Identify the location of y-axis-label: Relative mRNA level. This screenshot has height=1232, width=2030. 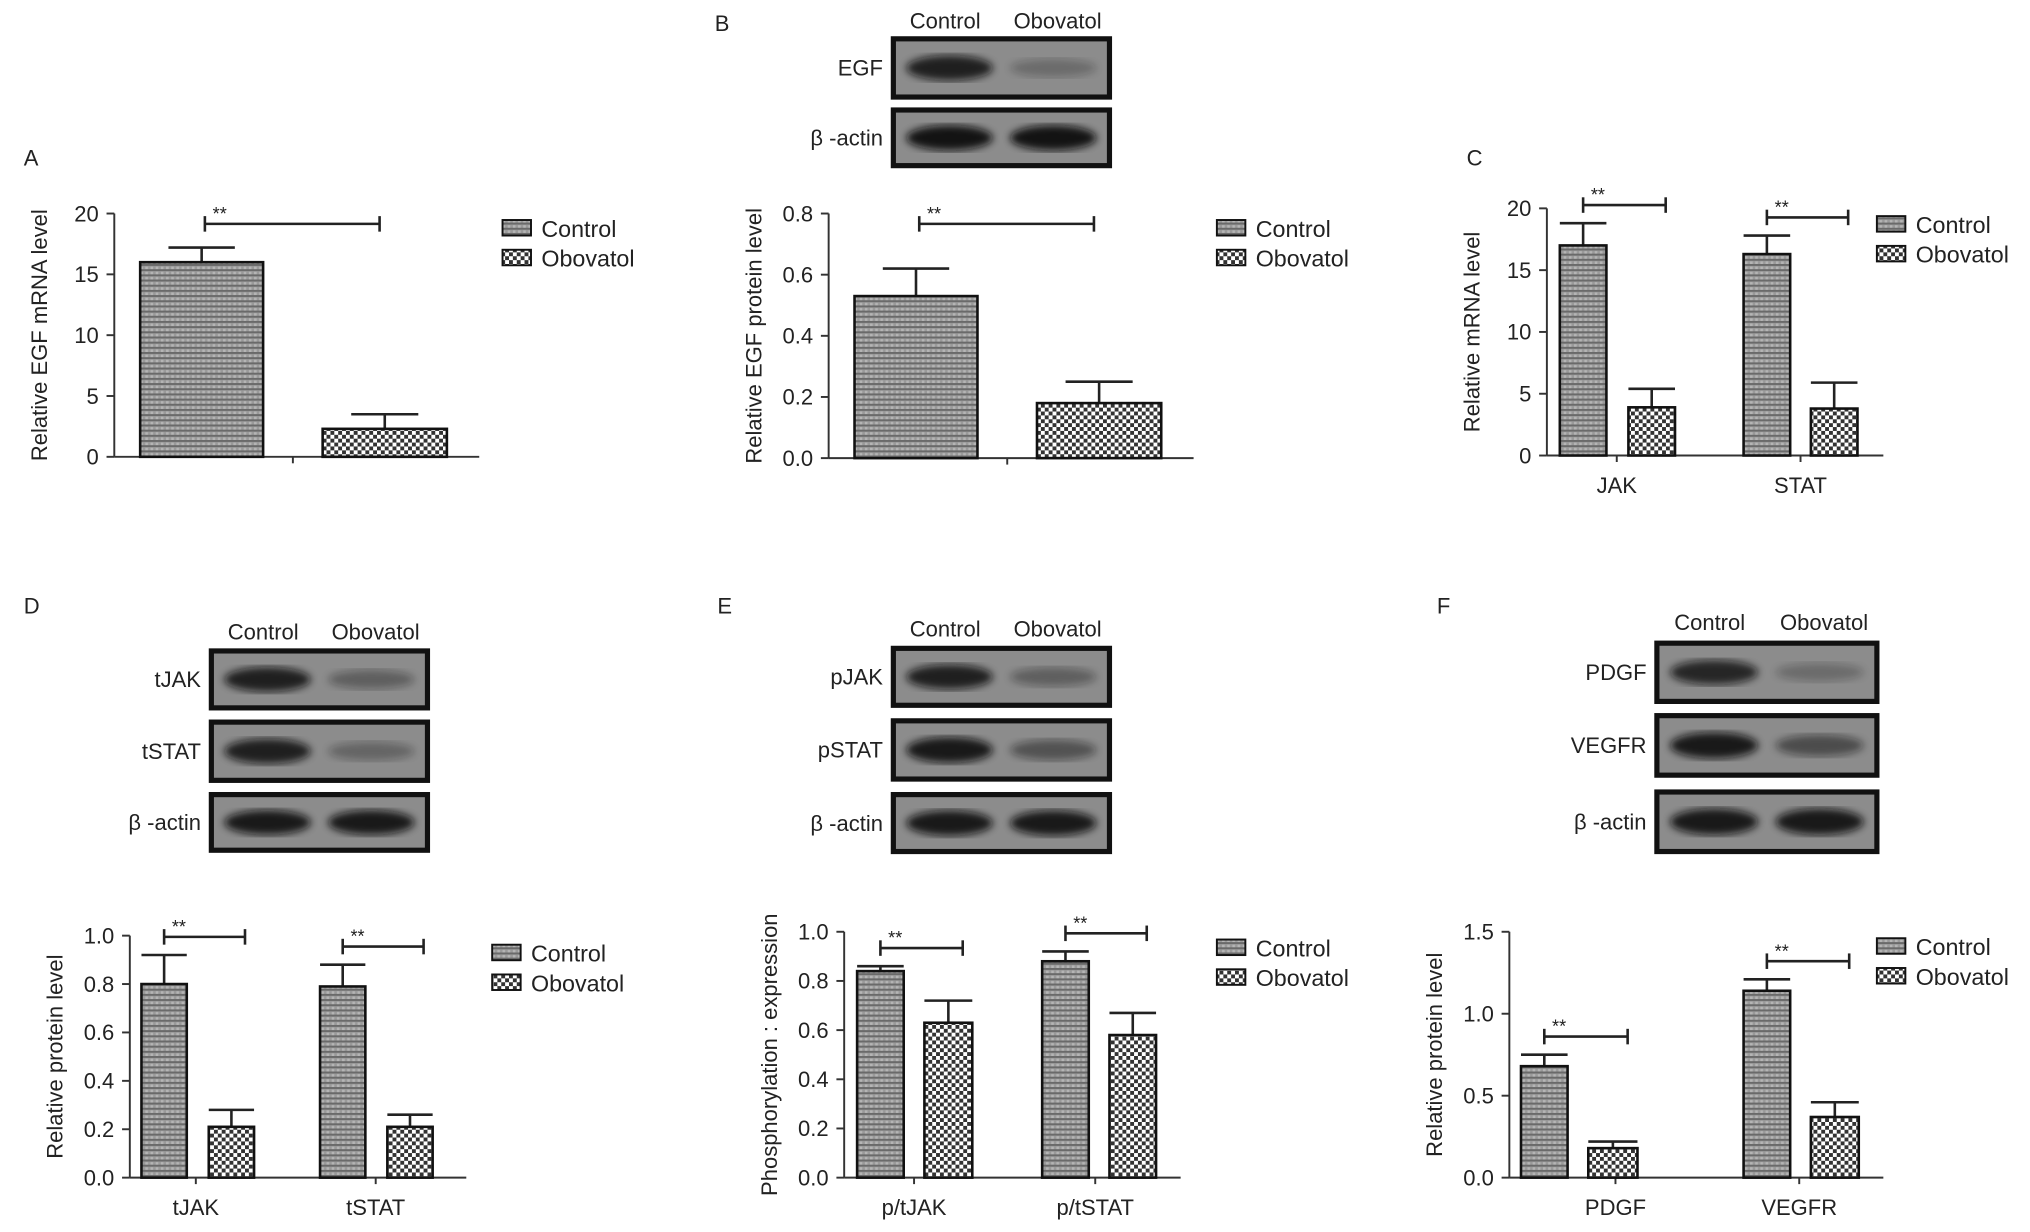
(1472, 332).